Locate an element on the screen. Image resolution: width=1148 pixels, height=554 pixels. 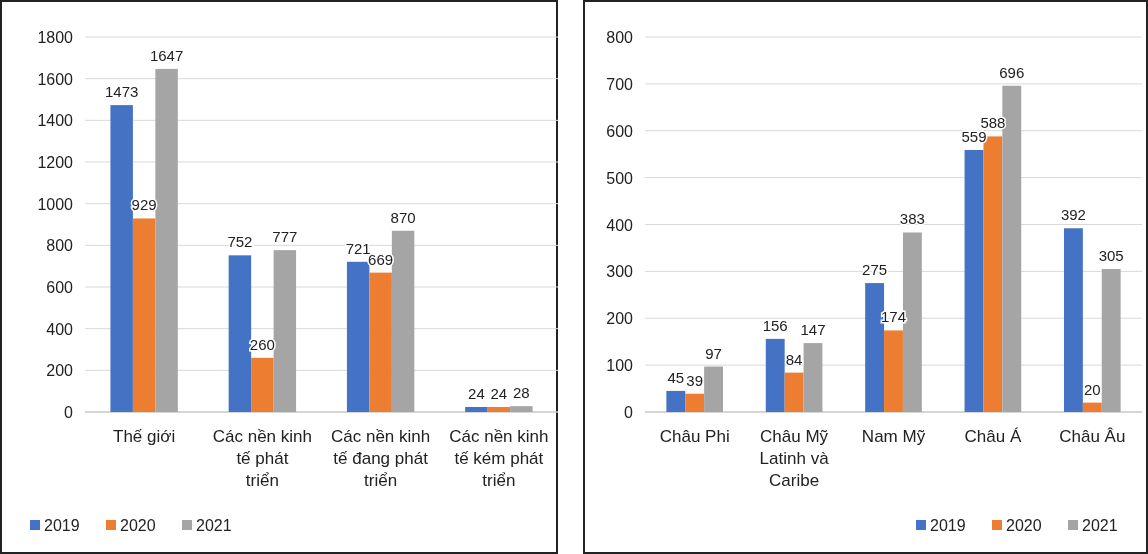
y-tick-label: 500 is located at coordinates (620, 178).